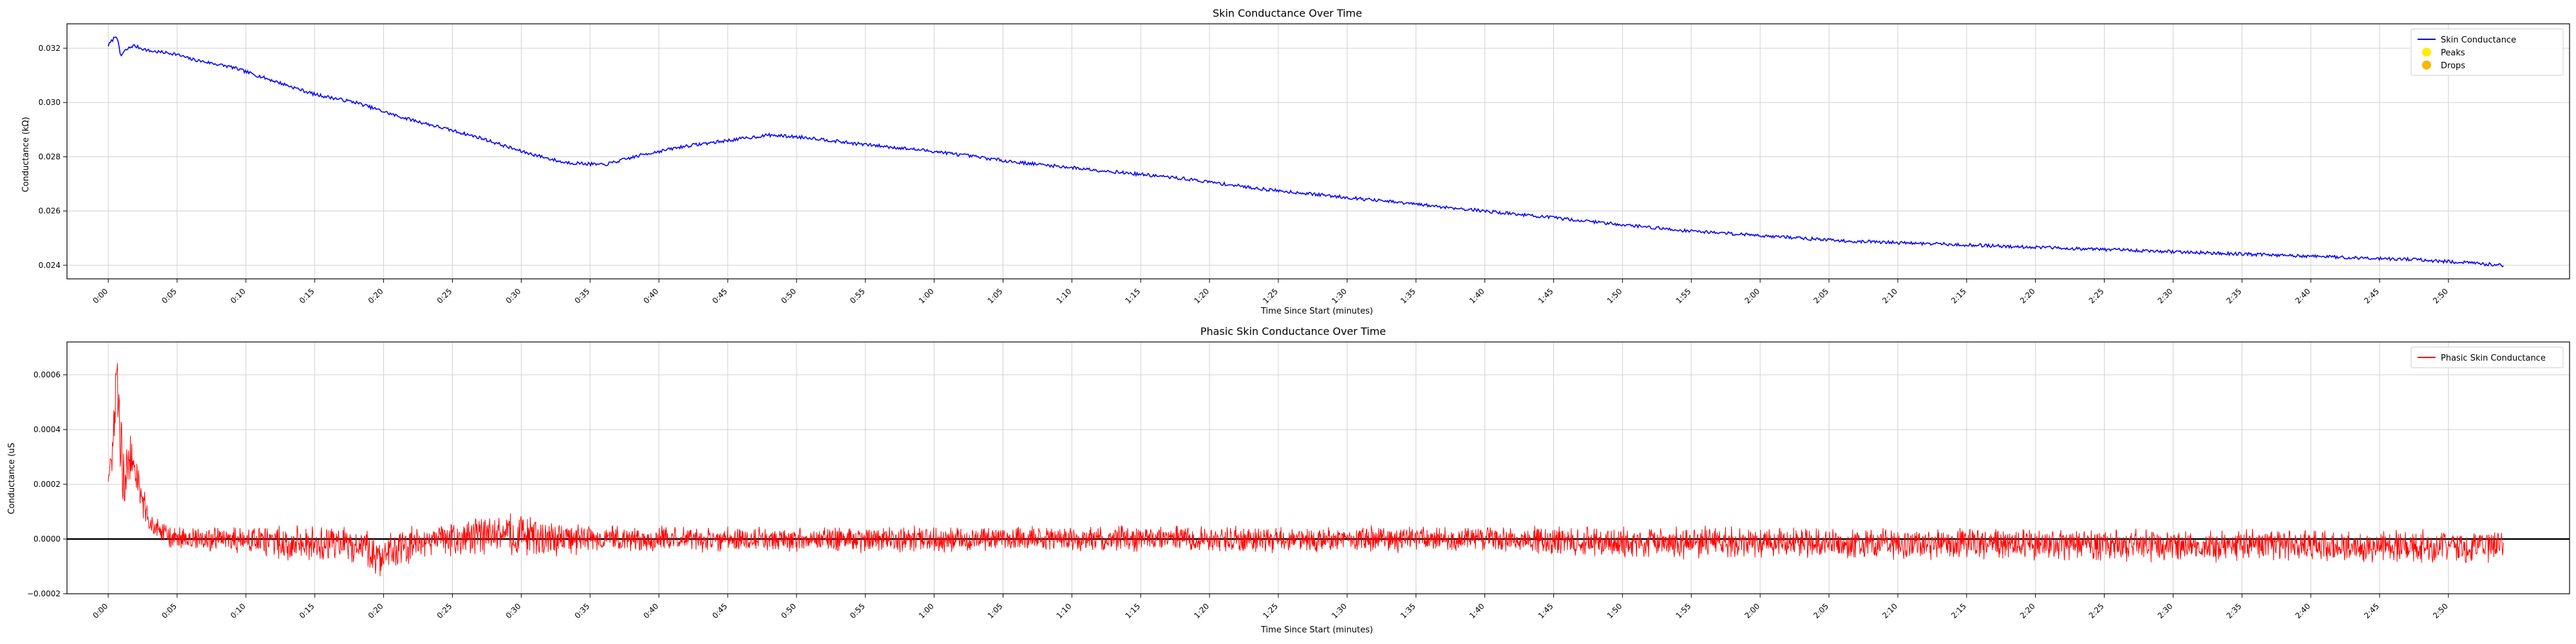 The height and width of the screenshot is (644, 2576). Describe the element at coordinates (12, 478) in the screenshot. I see `y-axis-label: Conductance (uS` at that location.